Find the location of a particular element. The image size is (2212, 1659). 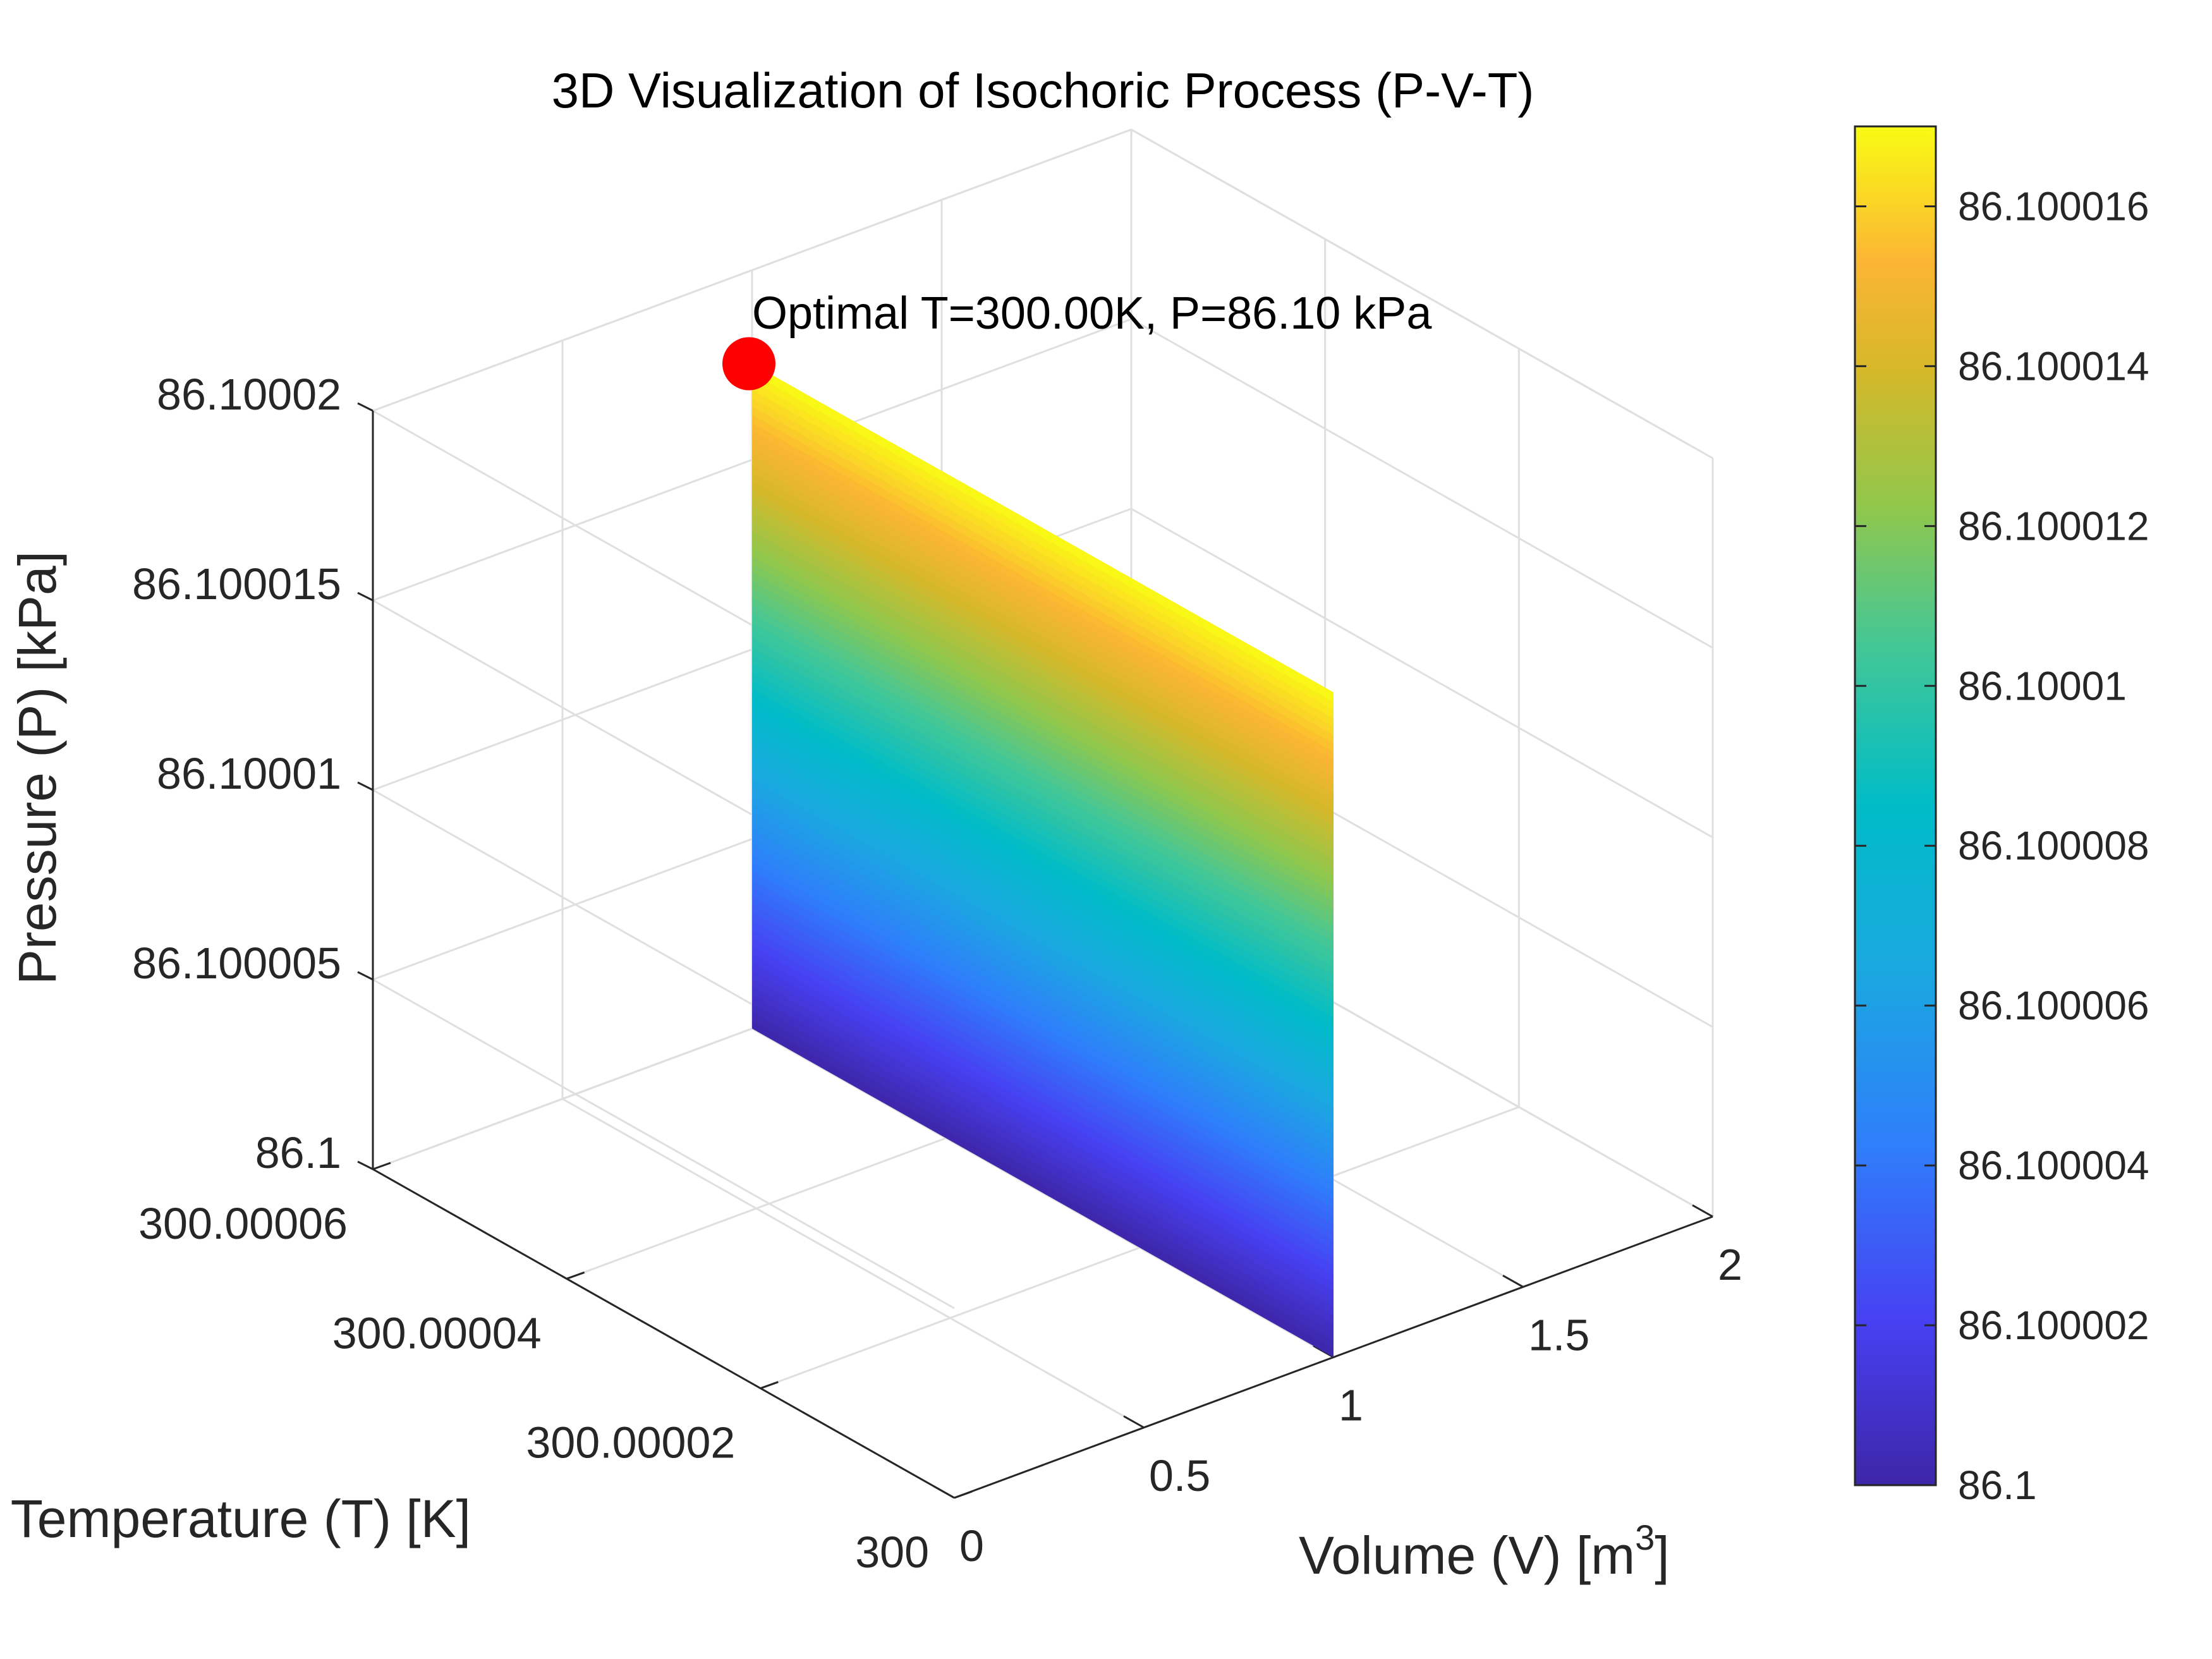

y-tick-label: 300.00002 is located at coordinates (630, 1443).